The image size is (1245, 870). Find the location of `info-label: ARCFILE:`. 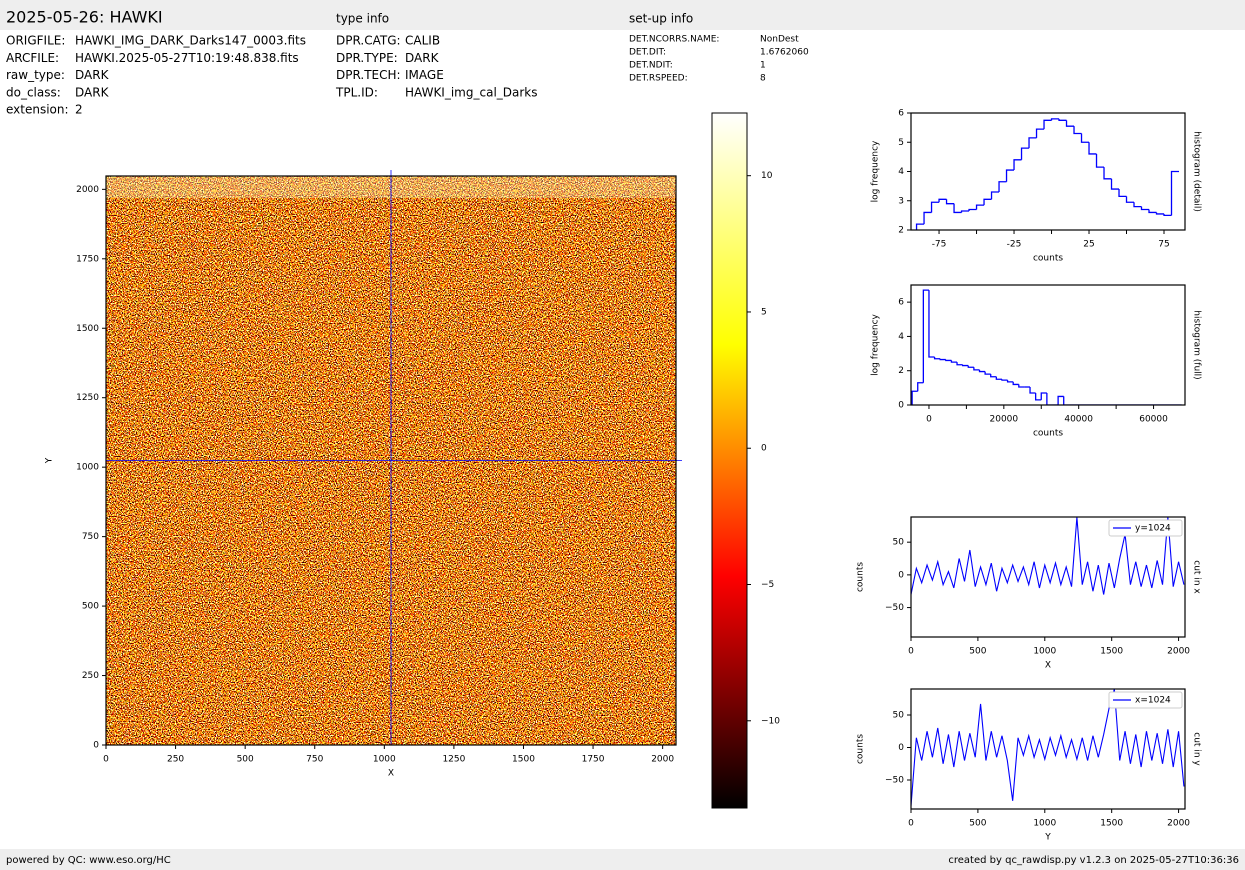

info-label: ARCFILE: is located at coordinates (32, 58).